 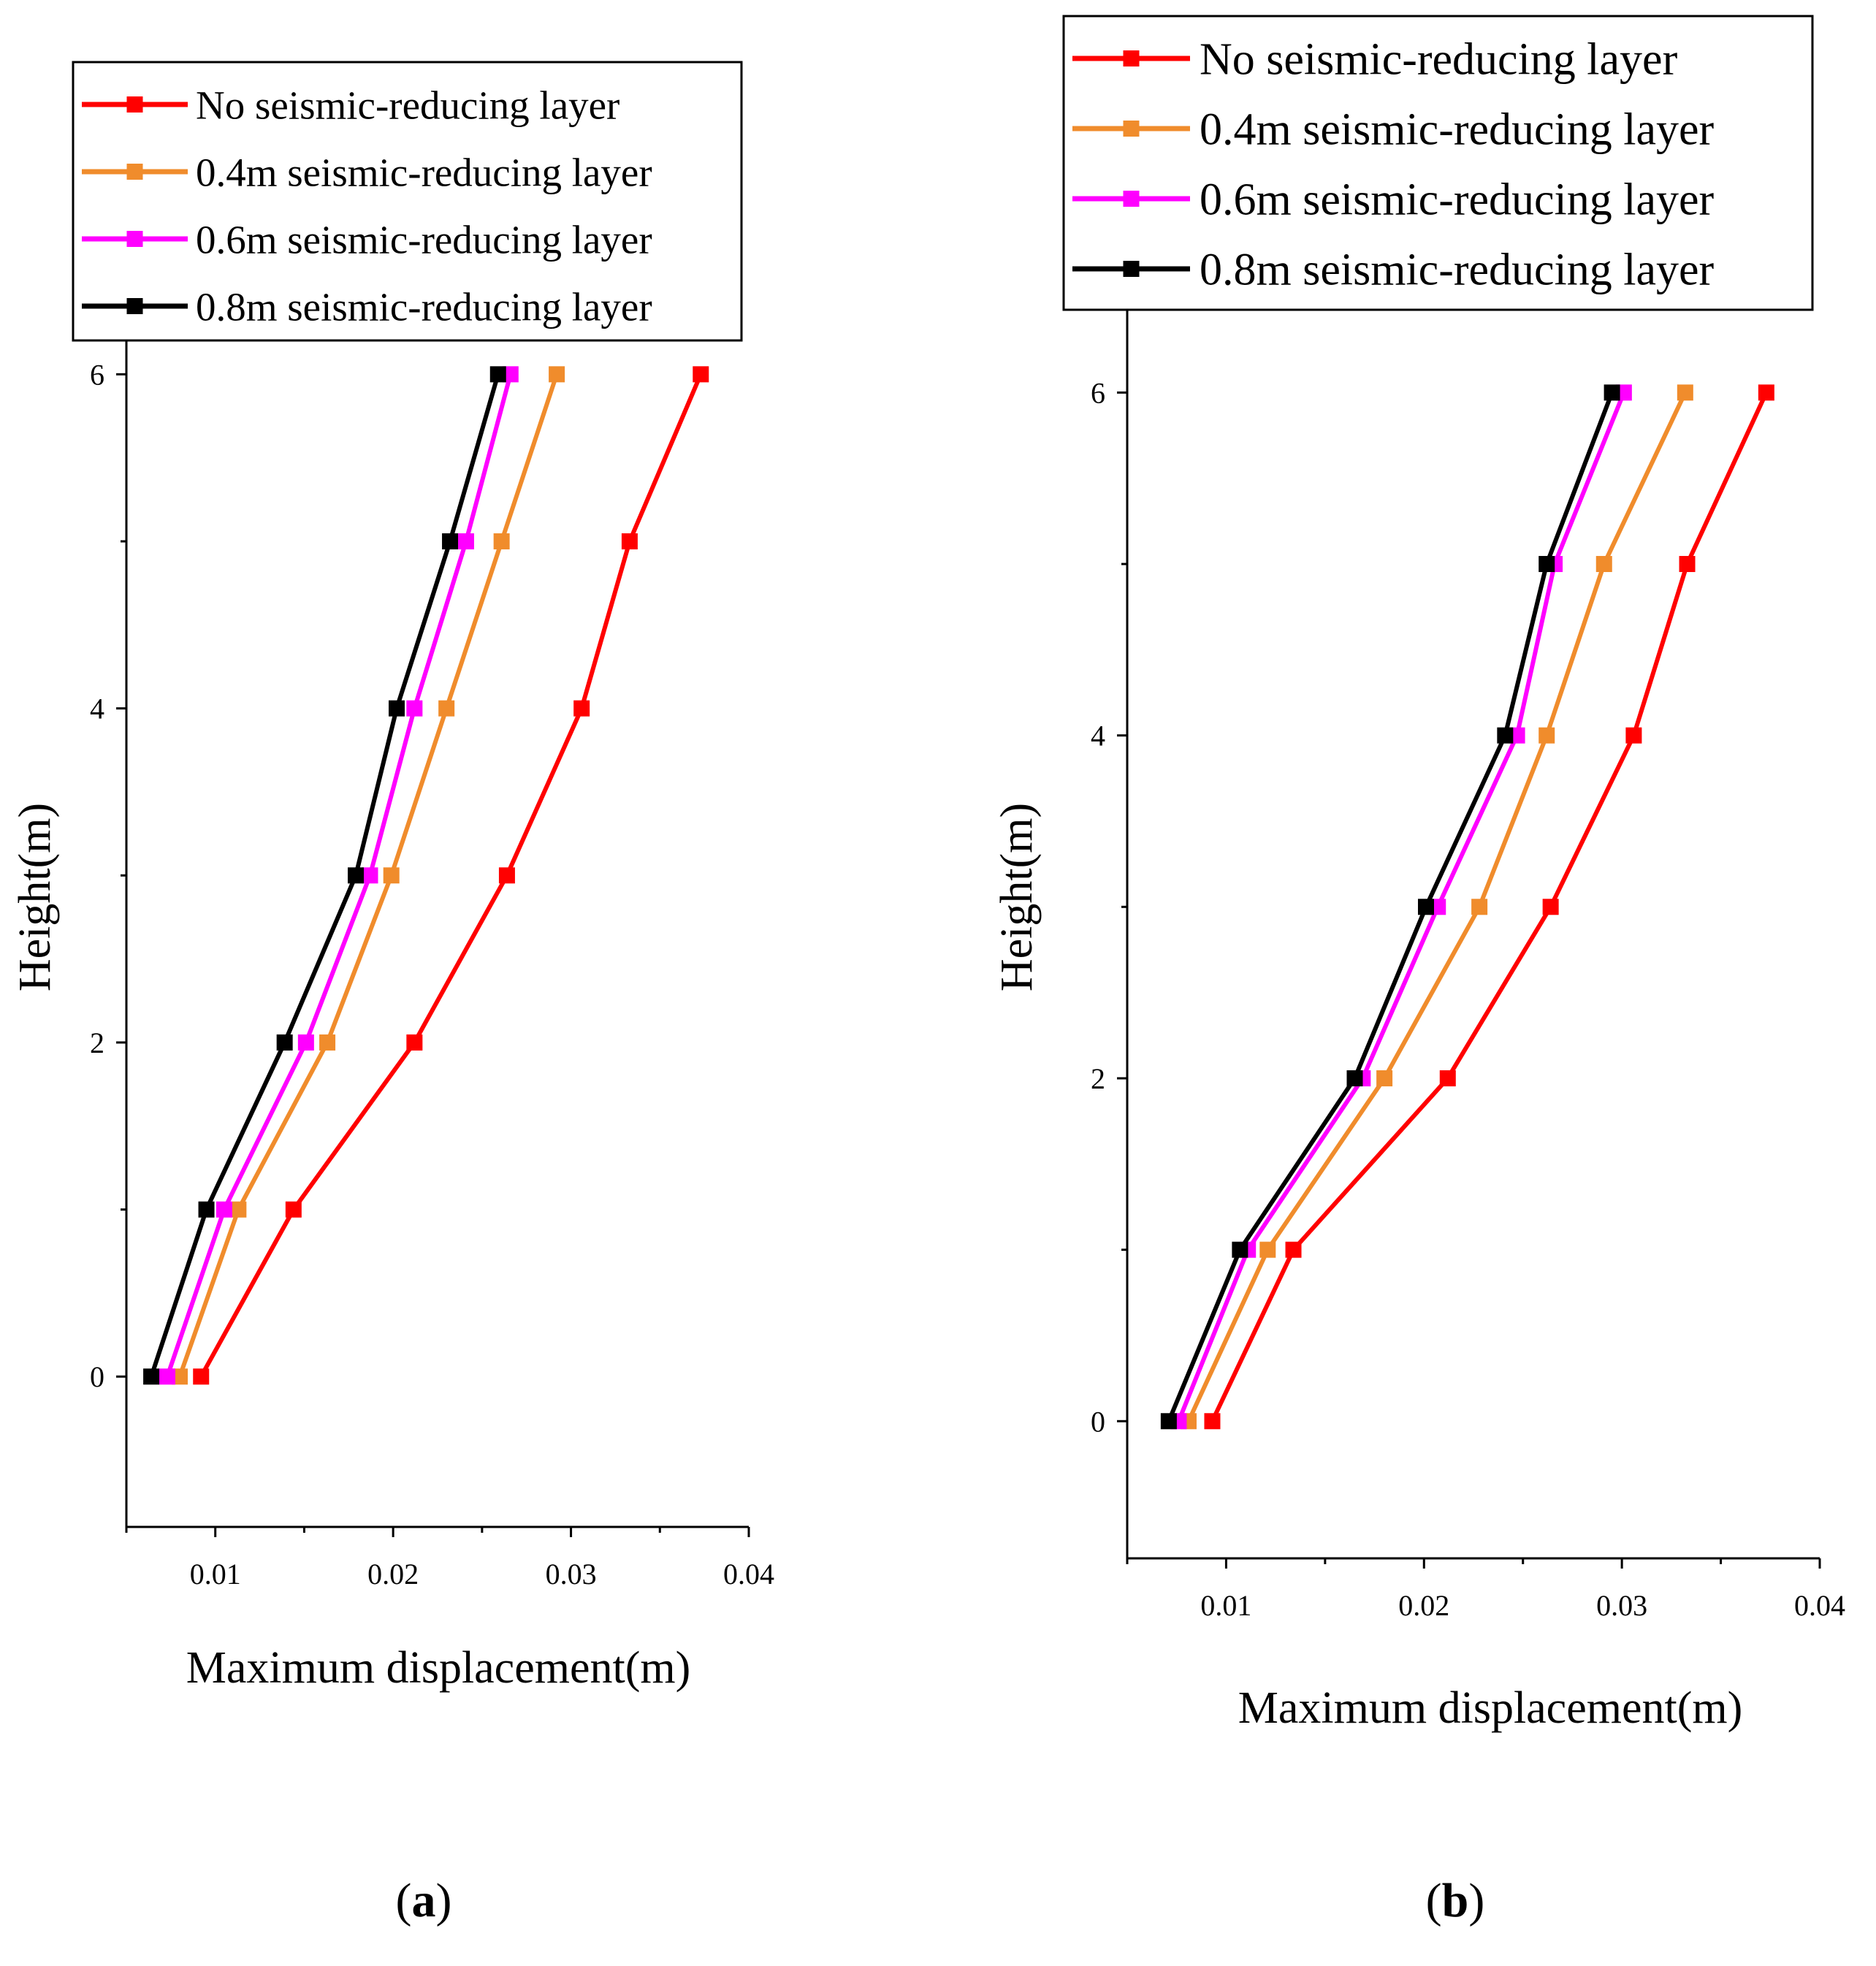 I want to click on x-axis-label: Maximum displacement(m), so click(x=438, y=1668).